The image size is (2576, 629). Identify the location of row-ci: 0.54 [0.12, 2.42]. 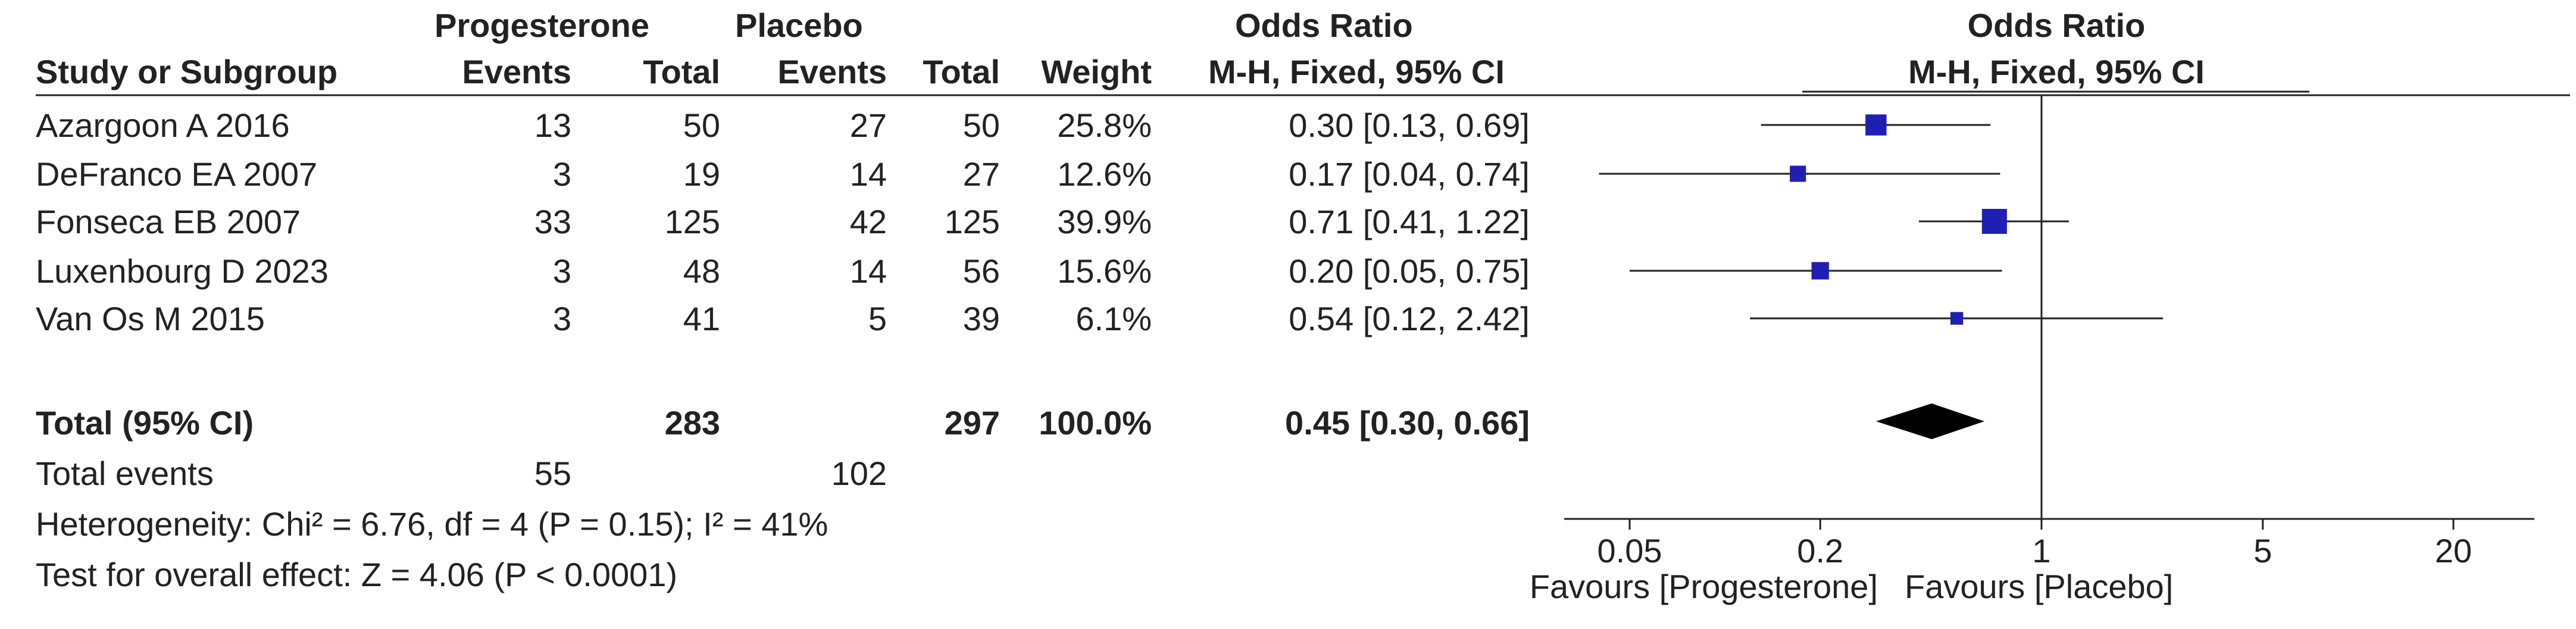
(1409, 318).